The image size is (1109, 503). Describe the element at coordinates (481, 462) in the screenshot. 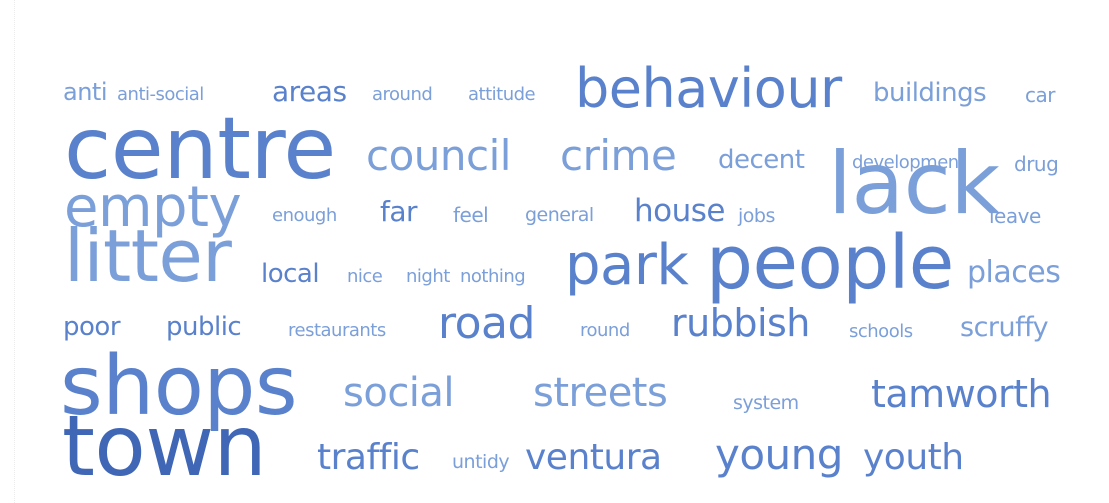

I see `word-untidy: untidy` at that location.